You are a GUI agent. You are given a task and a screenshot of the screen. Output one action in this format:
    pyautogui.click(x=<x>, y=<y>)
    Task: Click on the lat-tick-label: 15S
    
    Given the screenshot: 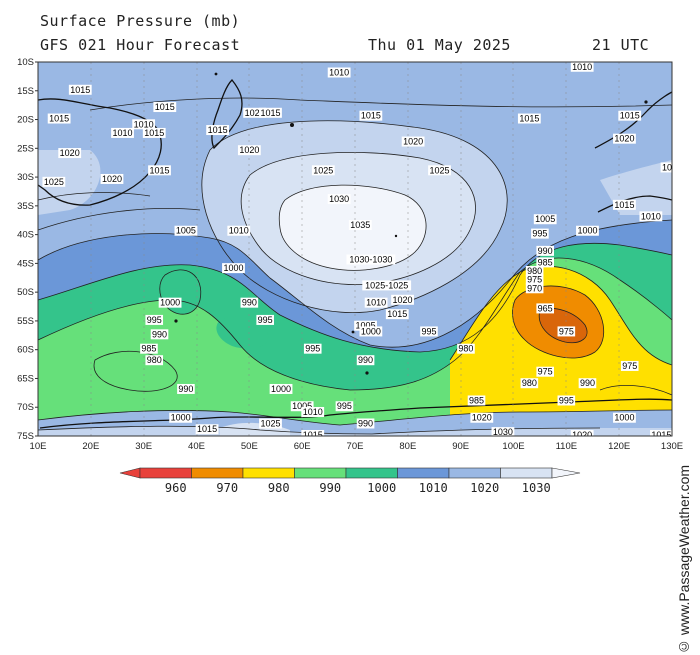 What is the action you would take?
    pyautogui.click(x=25, y=91)
    